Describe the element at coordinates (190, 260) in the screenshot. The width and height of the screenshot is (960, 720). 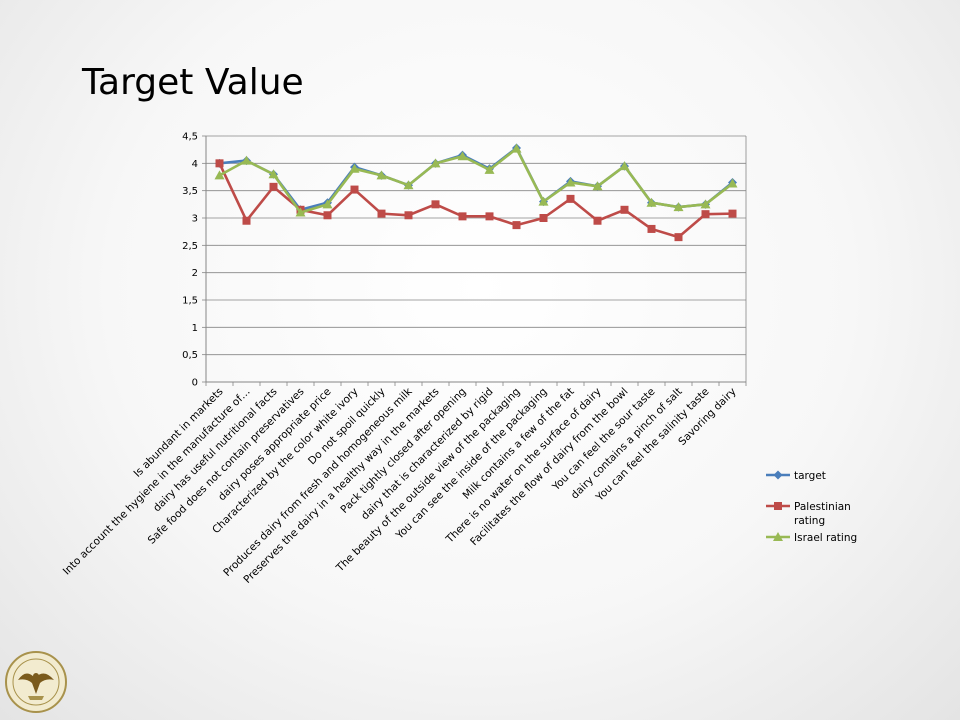
I see `y-axis-tick-labels: 0 0,5 1 1,5 2 2,5 3 3,5 4 4,5` at that location.